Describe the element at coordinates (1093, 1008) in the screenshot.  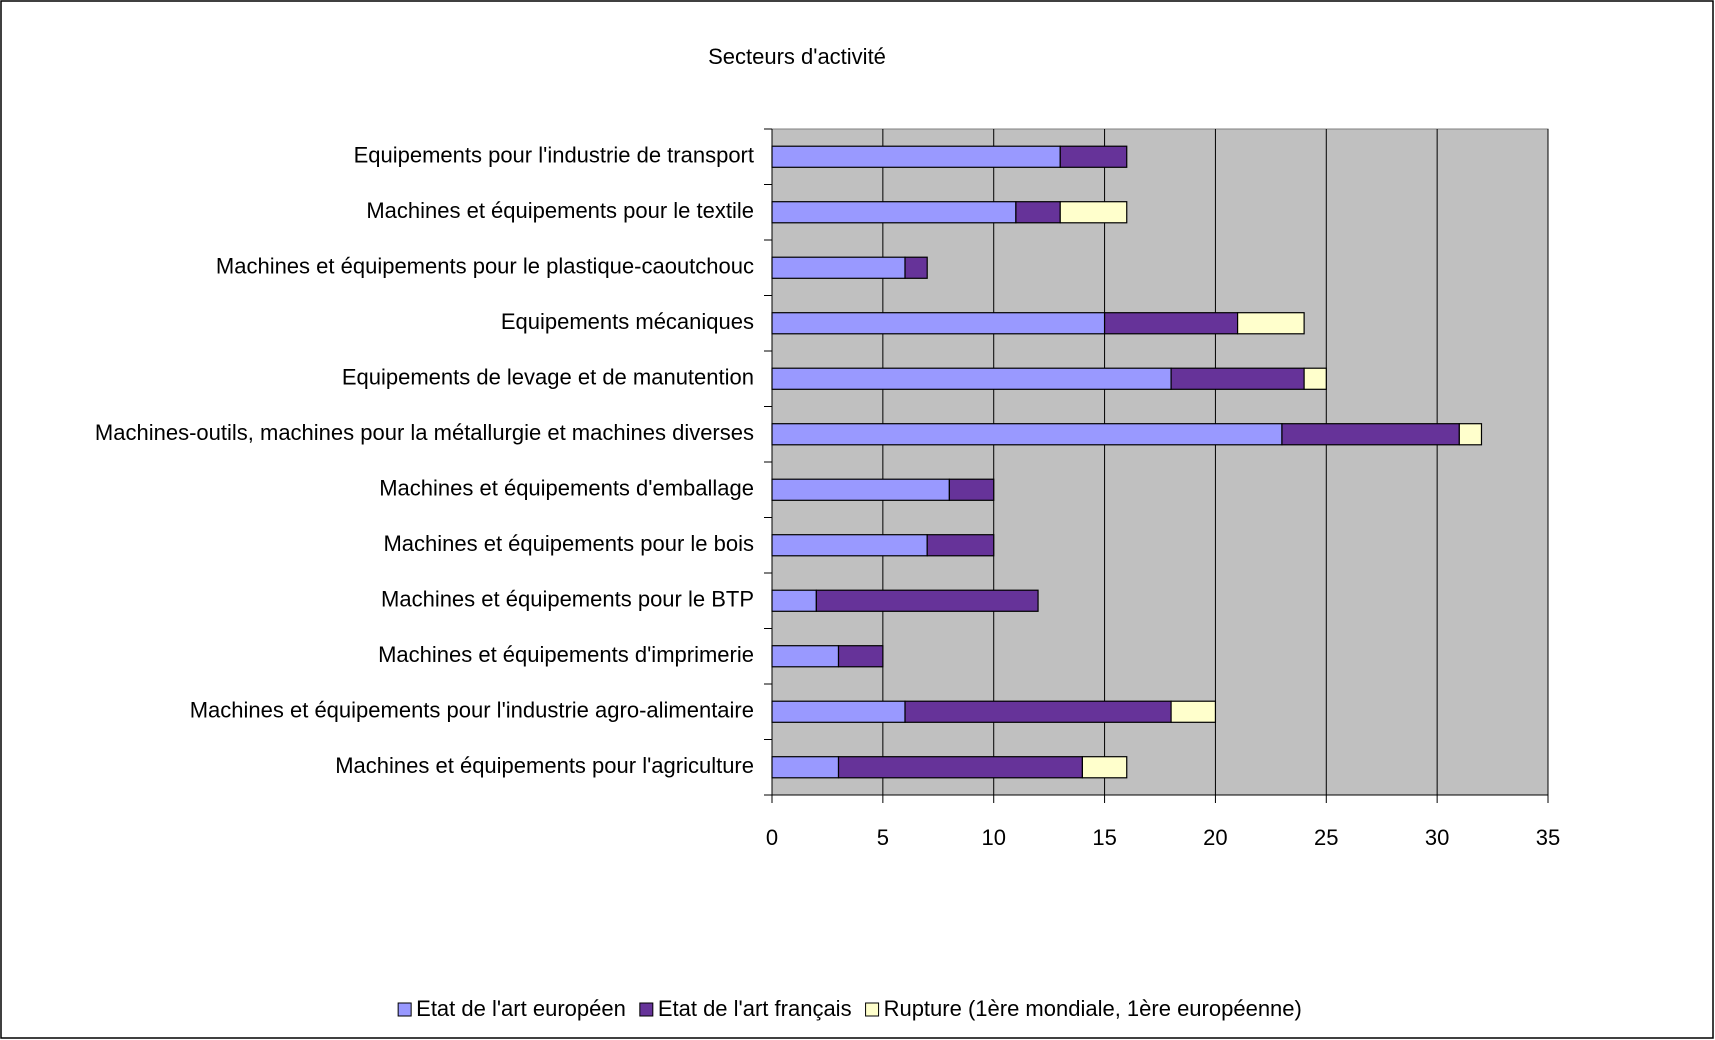
I see `legend-label: Rupture (1ère mondiale, 1ère européenne)` at that location.